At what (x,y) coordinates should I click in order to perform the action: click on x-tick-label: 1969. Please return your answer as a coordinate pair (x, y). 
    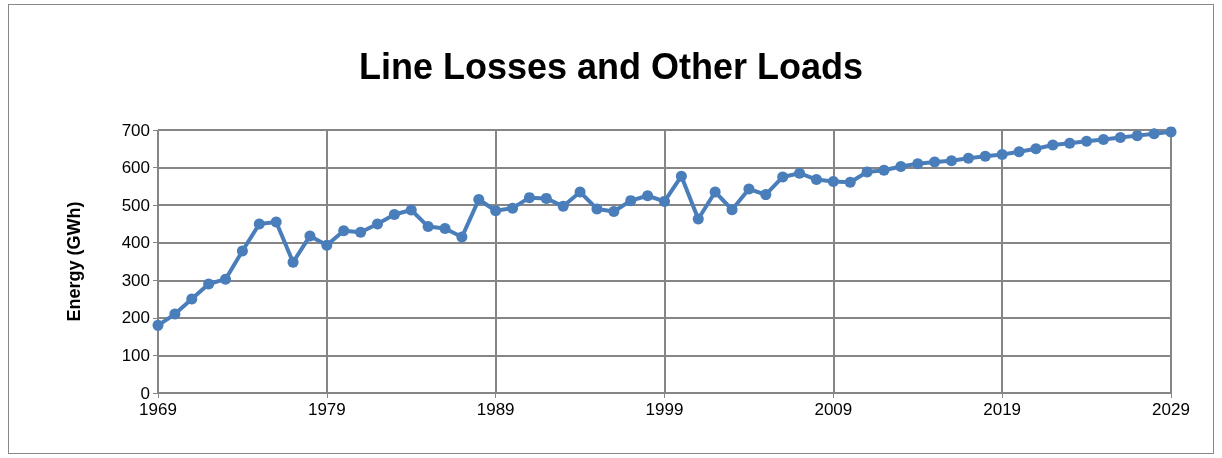
    Looking at the image, I should click on (158, 409).